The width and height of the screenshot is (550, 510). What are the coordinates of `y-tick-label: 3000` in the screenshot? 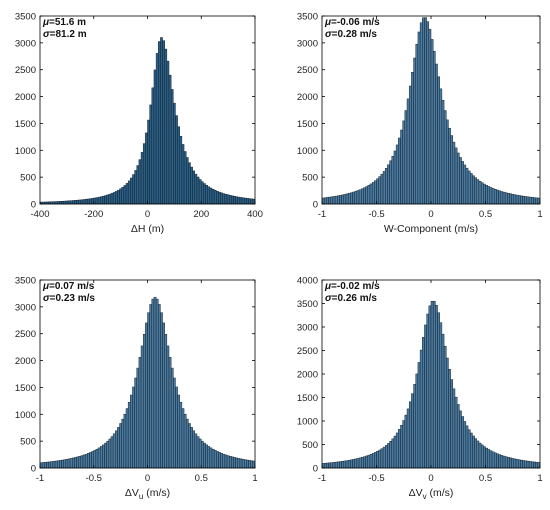 It's located at (307, 328).